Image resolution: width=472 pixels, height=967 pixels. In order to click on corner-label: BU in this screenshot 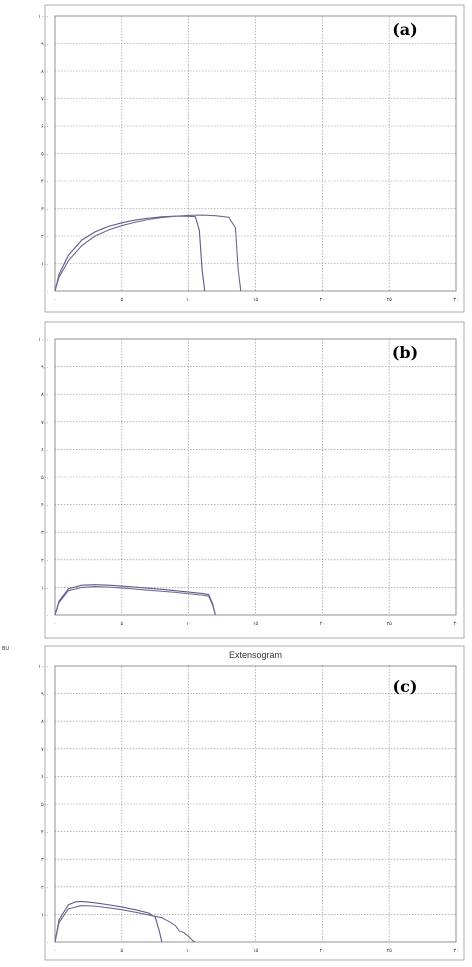, I will do `click(5, 649)`.